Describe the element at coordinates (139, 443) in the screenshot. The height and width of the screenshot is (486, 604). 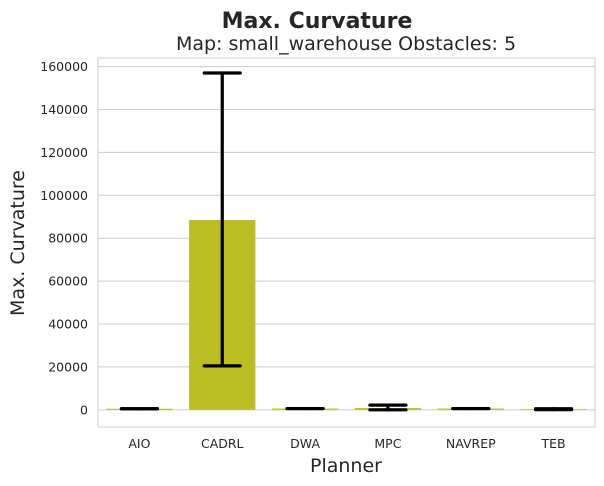
I see `x-tick-label: AIO` at that location.